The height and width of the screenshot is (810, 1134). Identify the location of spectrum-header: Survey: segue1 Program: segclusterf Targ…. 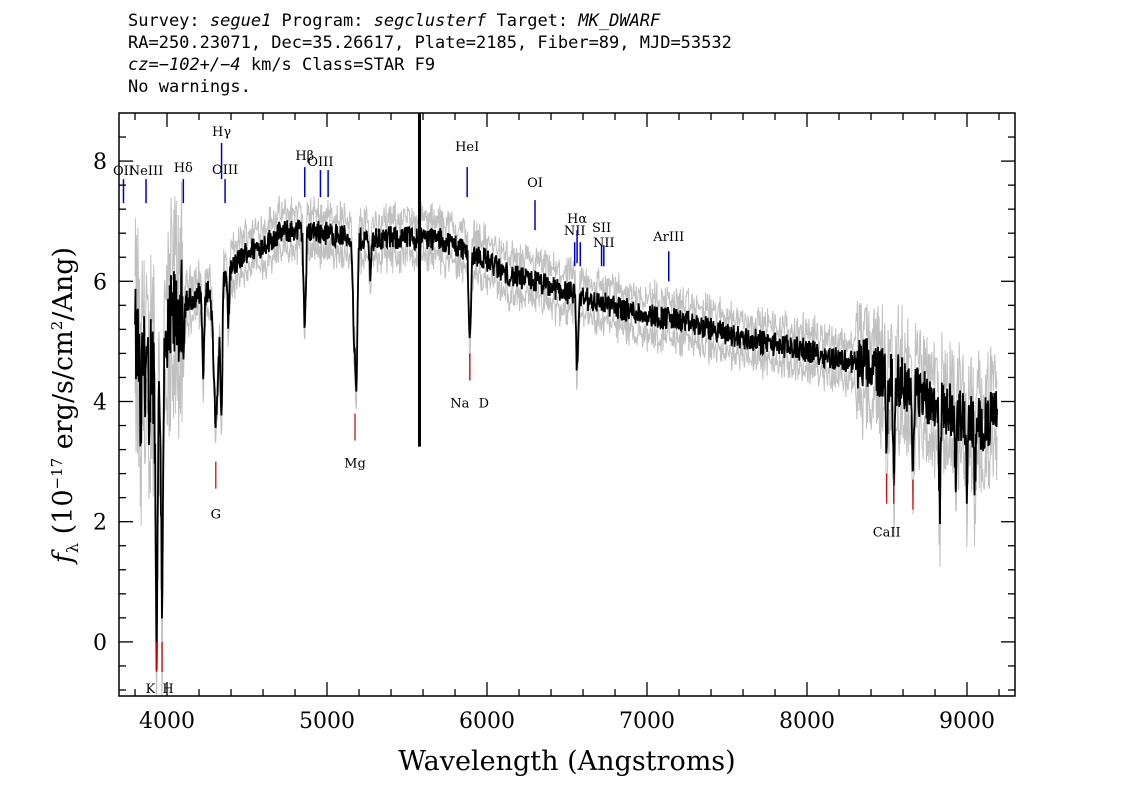
(430, 54).